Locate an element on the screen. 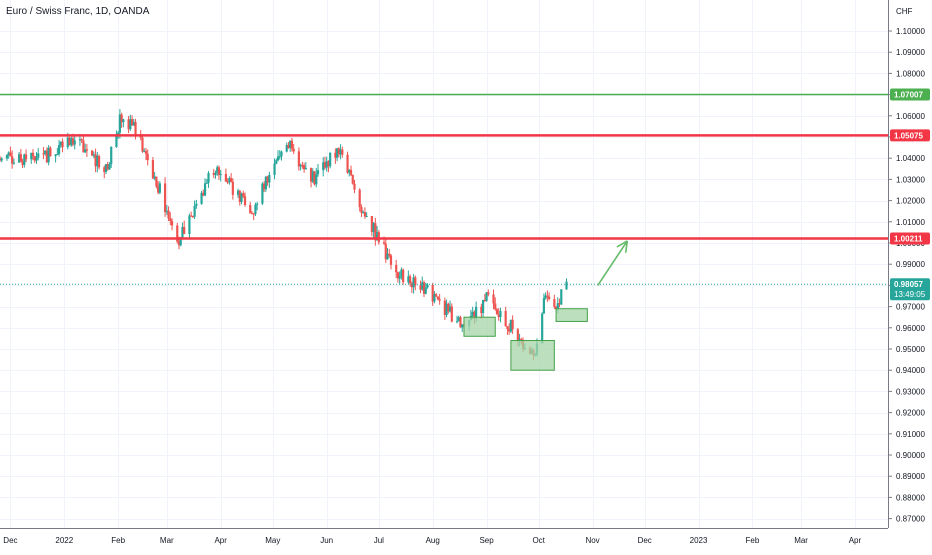 The image size is (932, 555). price-tick-label: 0.92000 is located at coordinates (910, 413).